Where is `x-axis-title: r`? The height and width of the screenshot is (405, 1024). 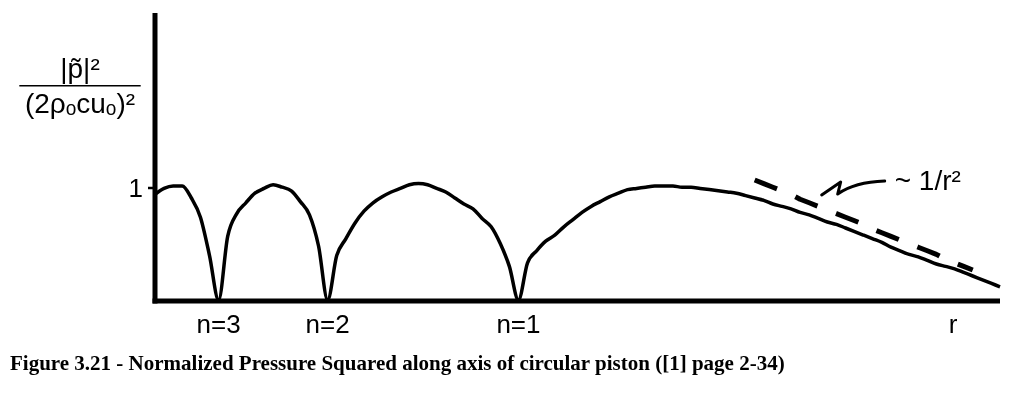
x-axis-title: r is located at coordinates (953, 324).